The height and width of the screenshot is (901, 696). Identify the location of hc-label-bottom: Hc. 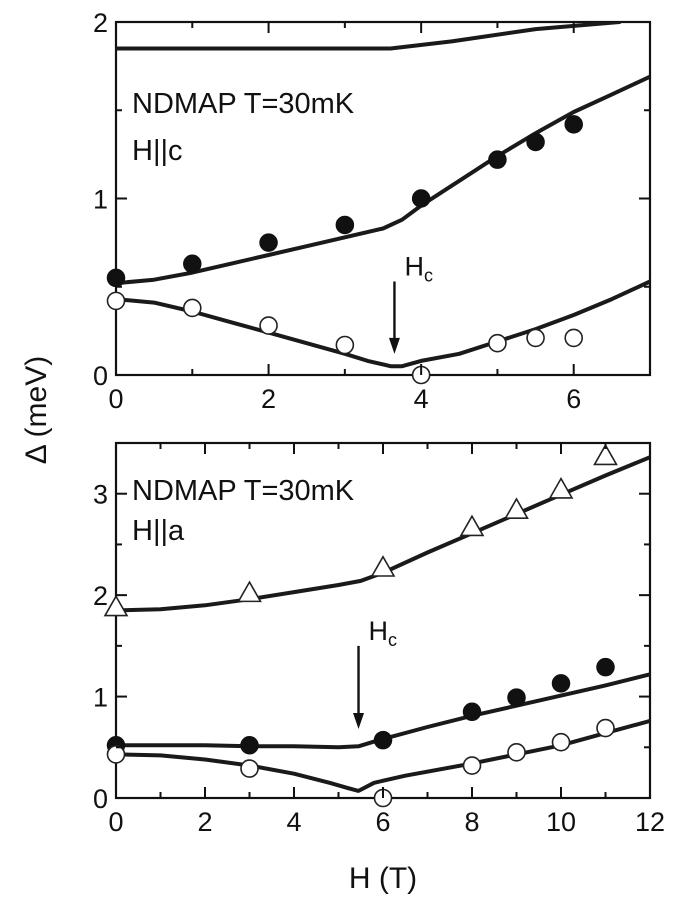
(383, 633).